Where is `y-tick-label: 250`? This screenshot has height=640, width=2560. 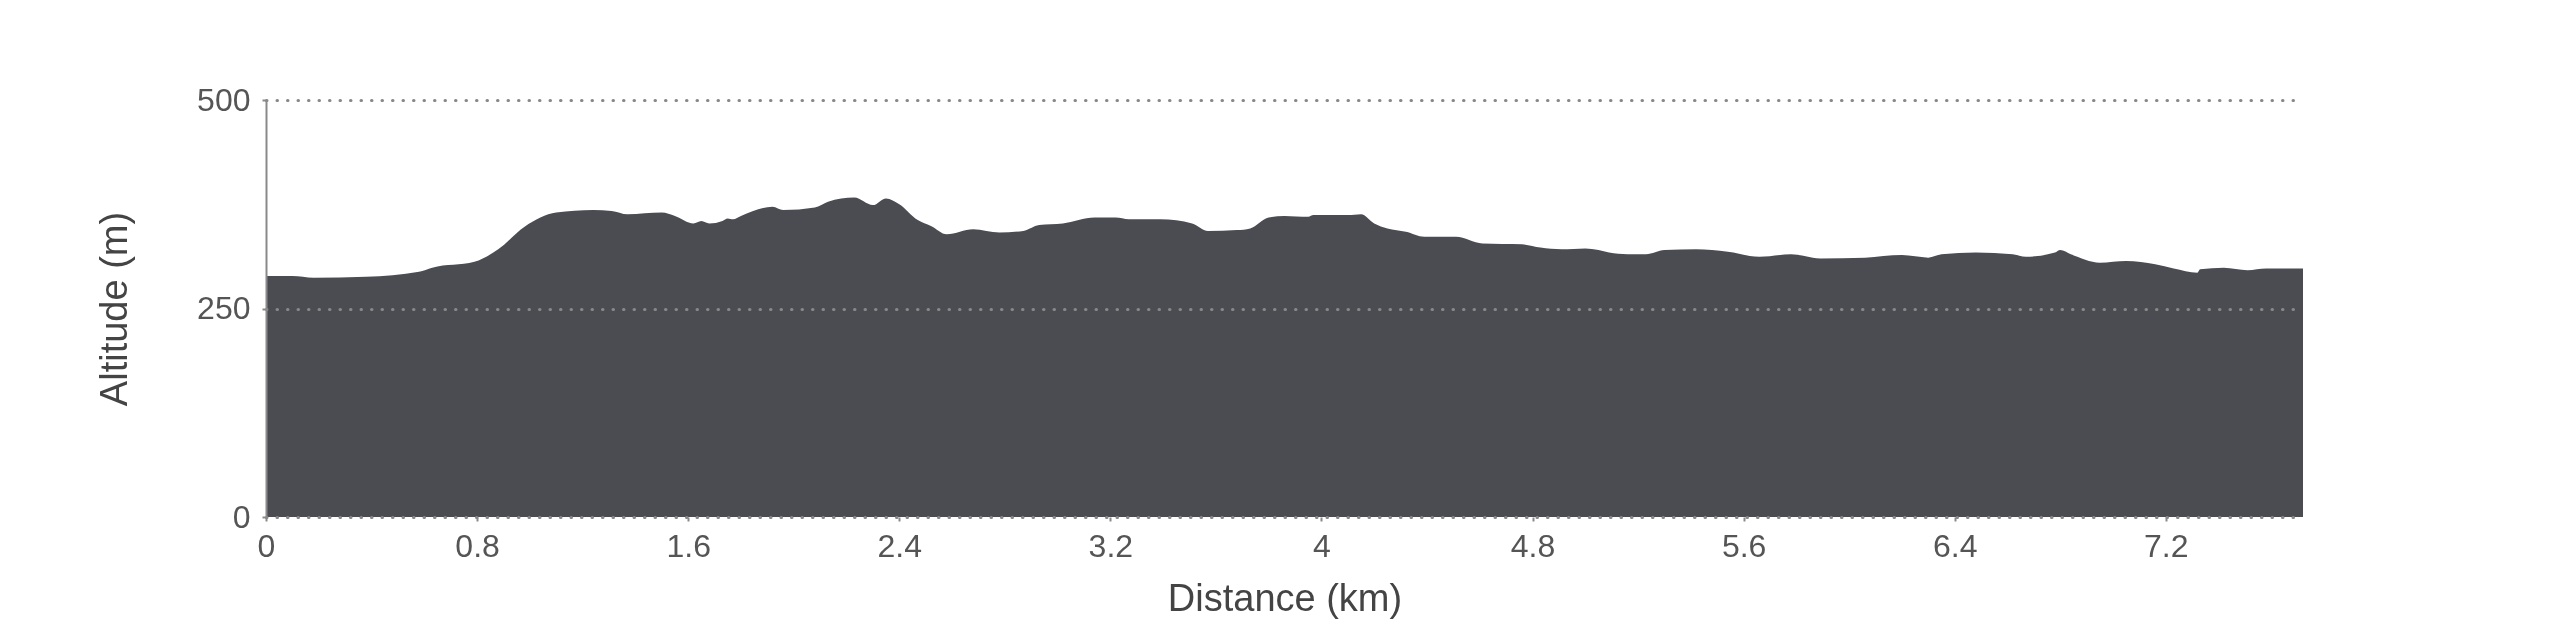 y-tick-label: 250 is located at coordinates (224, 308).